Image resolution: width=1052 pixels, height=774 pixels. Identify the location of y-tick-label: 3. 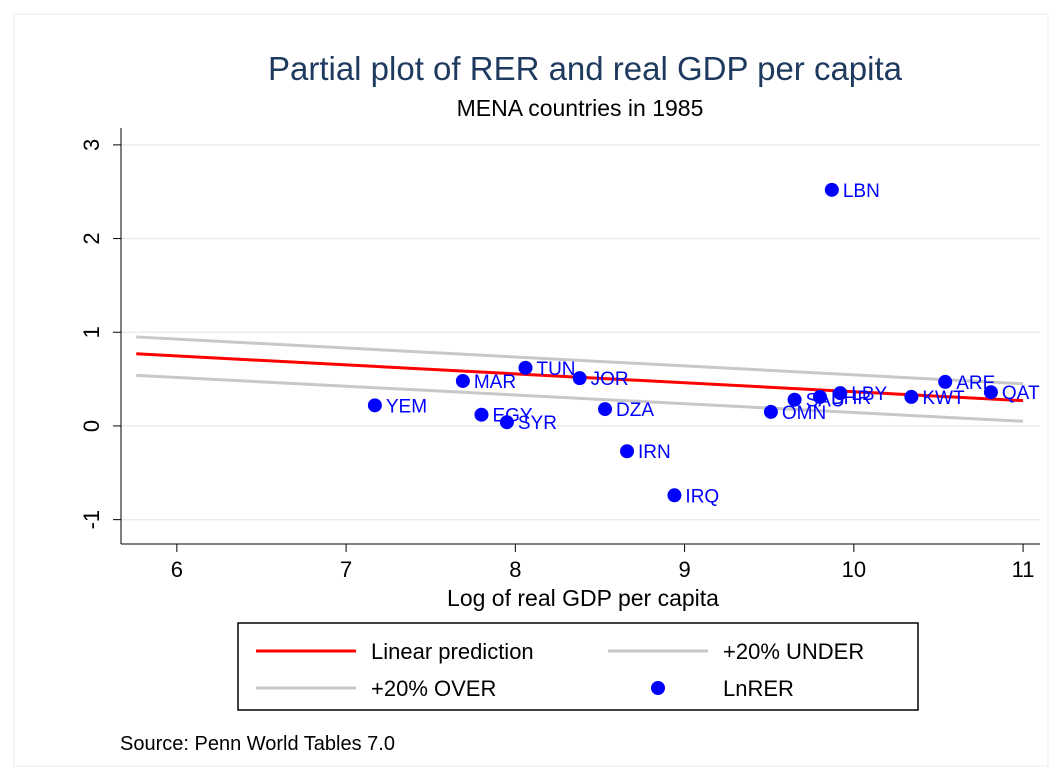
(91, 145).